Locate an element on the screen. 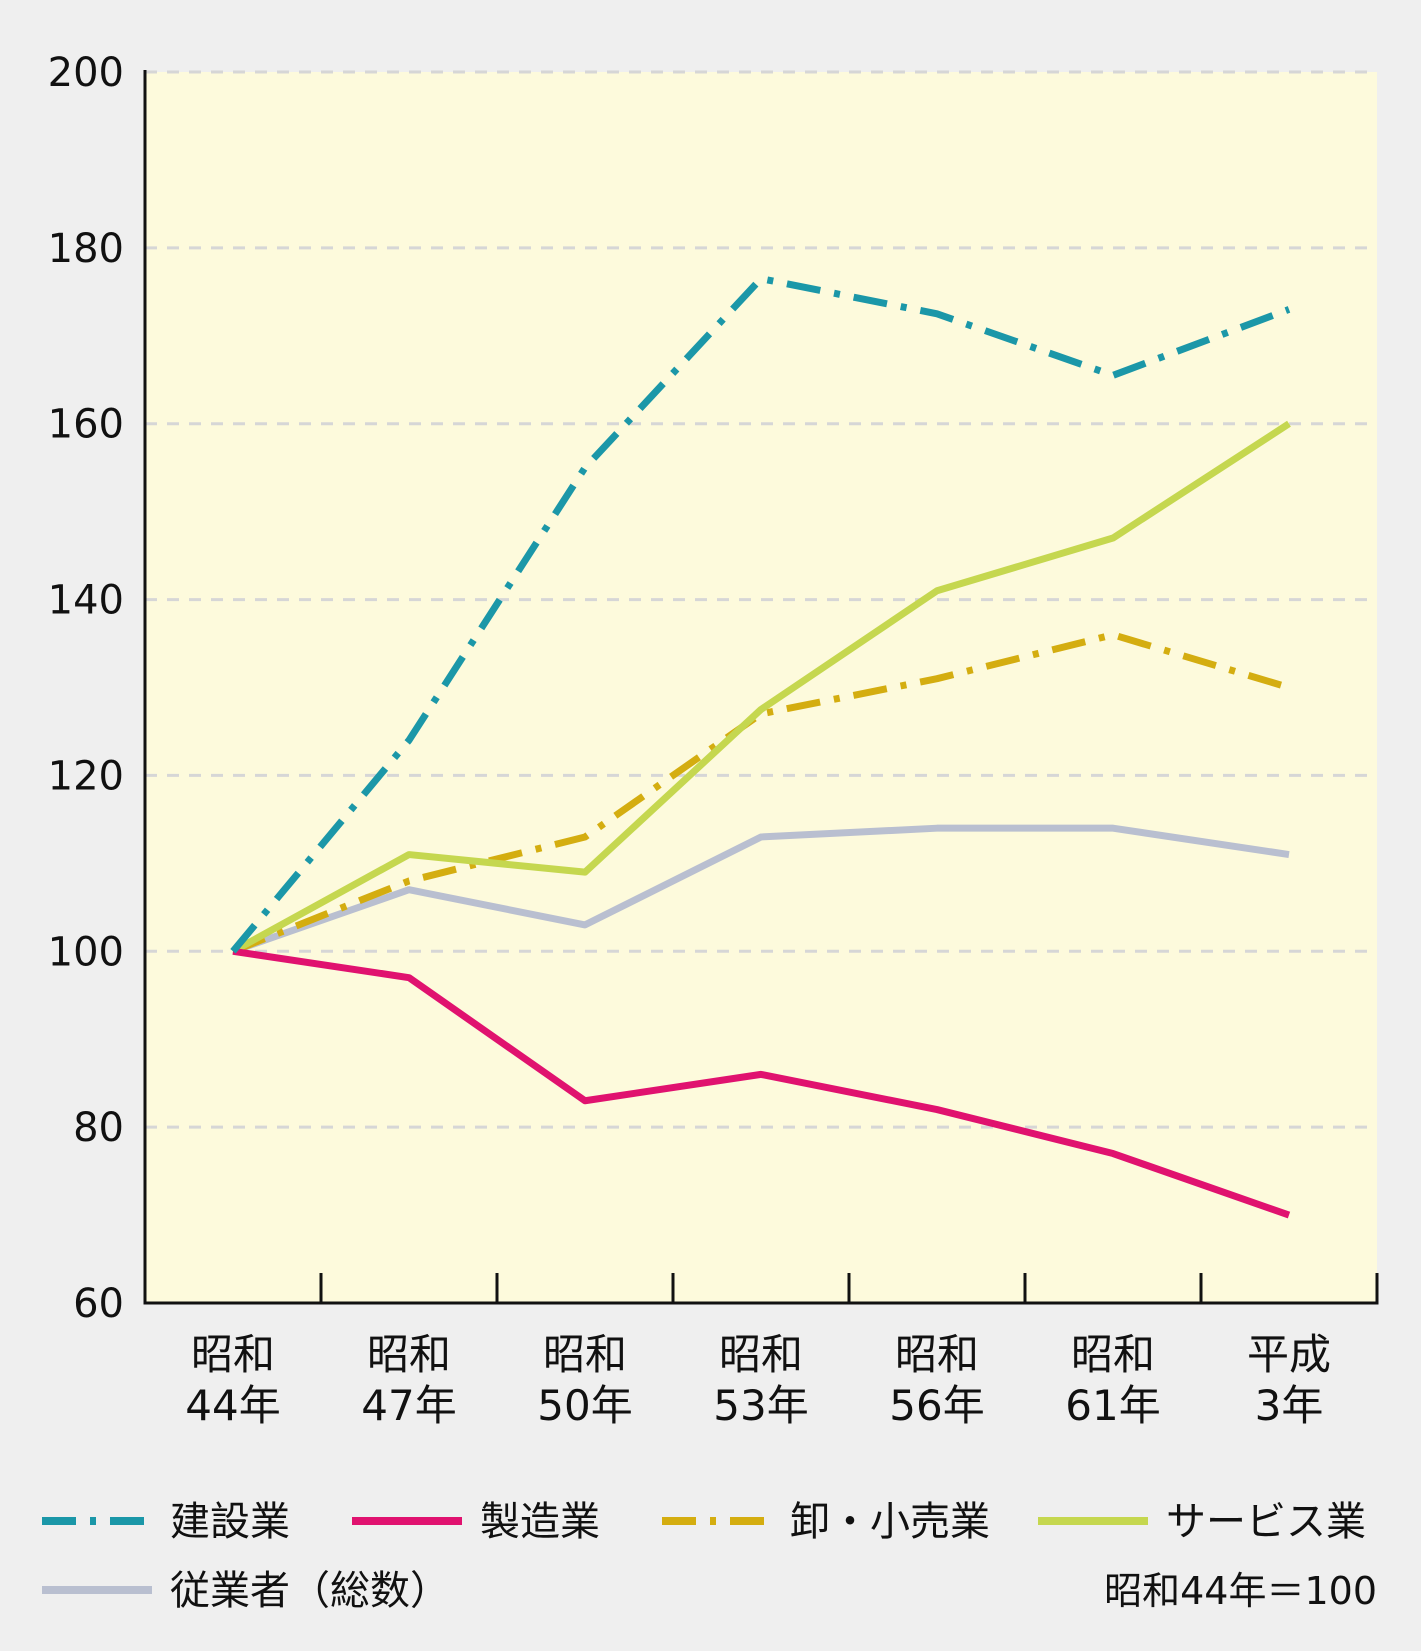  x-tick-label: 昭和 44年 is located at coordinates (232, 1380).